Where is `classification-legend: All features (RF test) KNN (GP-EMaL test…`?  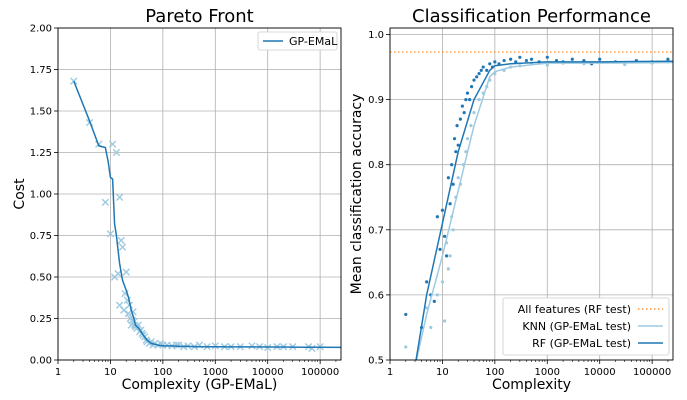
classification-legend: All features (RF test) KNN (GP-EMaL test… is located at coordinates (586, 326).